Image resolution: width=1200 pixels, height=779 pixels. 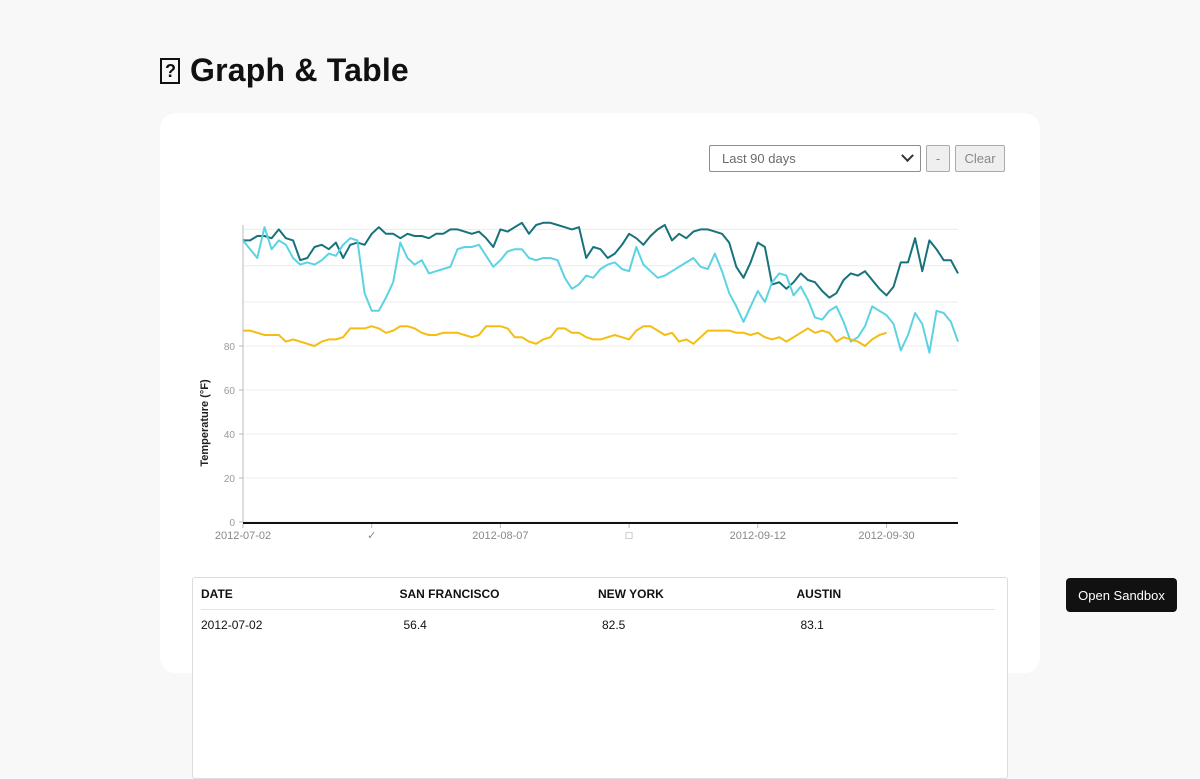 I want to click on table-cell-date: 2012-07-02, so click(x=232, y=625).